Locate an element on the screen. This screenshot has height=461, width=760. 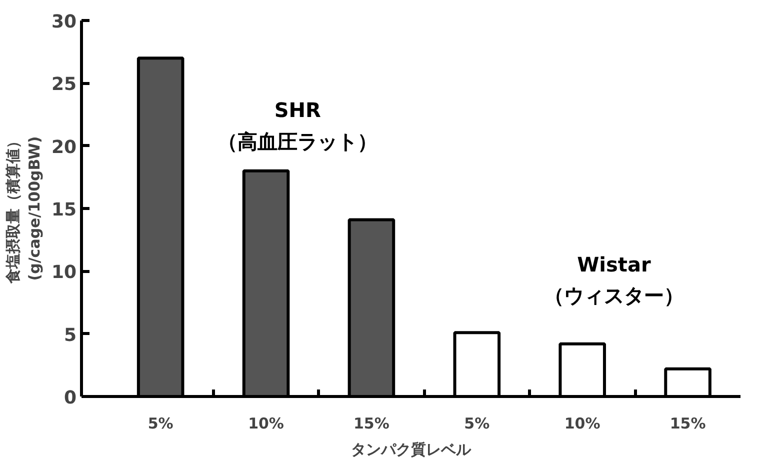
y-axis-title: 食塩摂取量（積算値） (g/cage/100gBW) is located at coordinates (24, 209).